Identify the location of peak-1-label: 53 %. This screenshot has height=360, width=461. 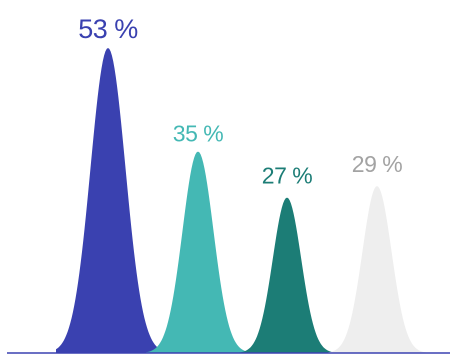
(108, 29).